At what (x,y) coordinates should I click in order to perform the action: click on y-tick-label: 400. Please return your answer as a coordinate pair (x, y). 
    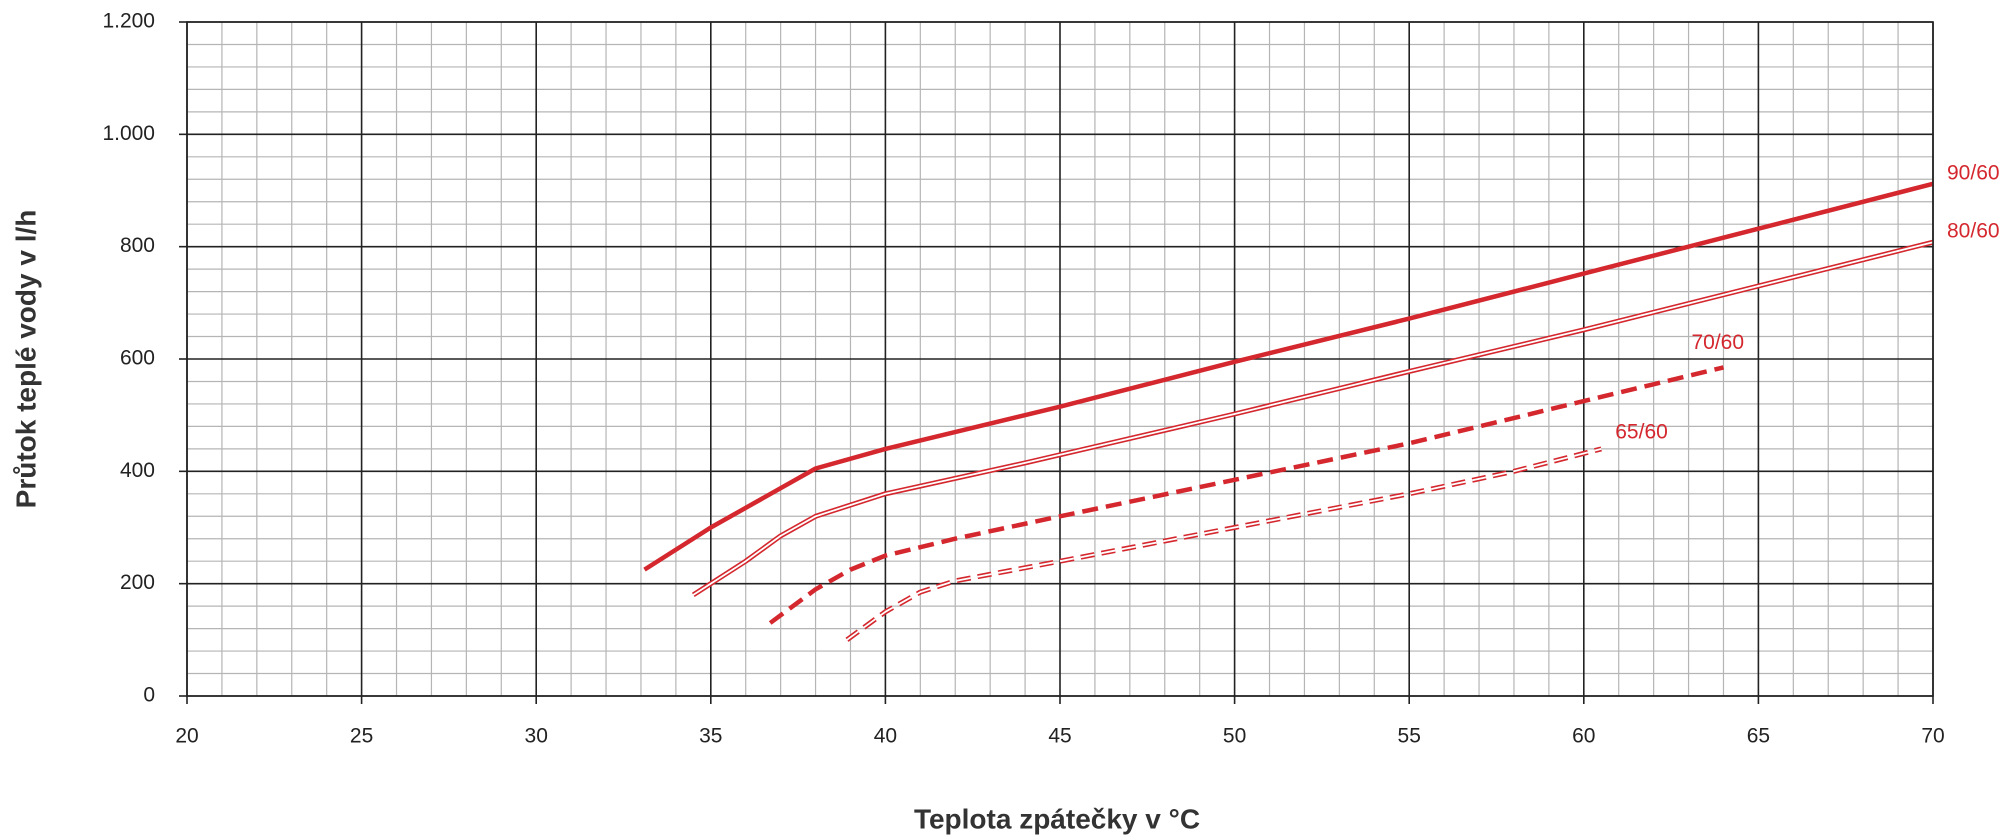
    Looking at the image, I should click on (137, 470).